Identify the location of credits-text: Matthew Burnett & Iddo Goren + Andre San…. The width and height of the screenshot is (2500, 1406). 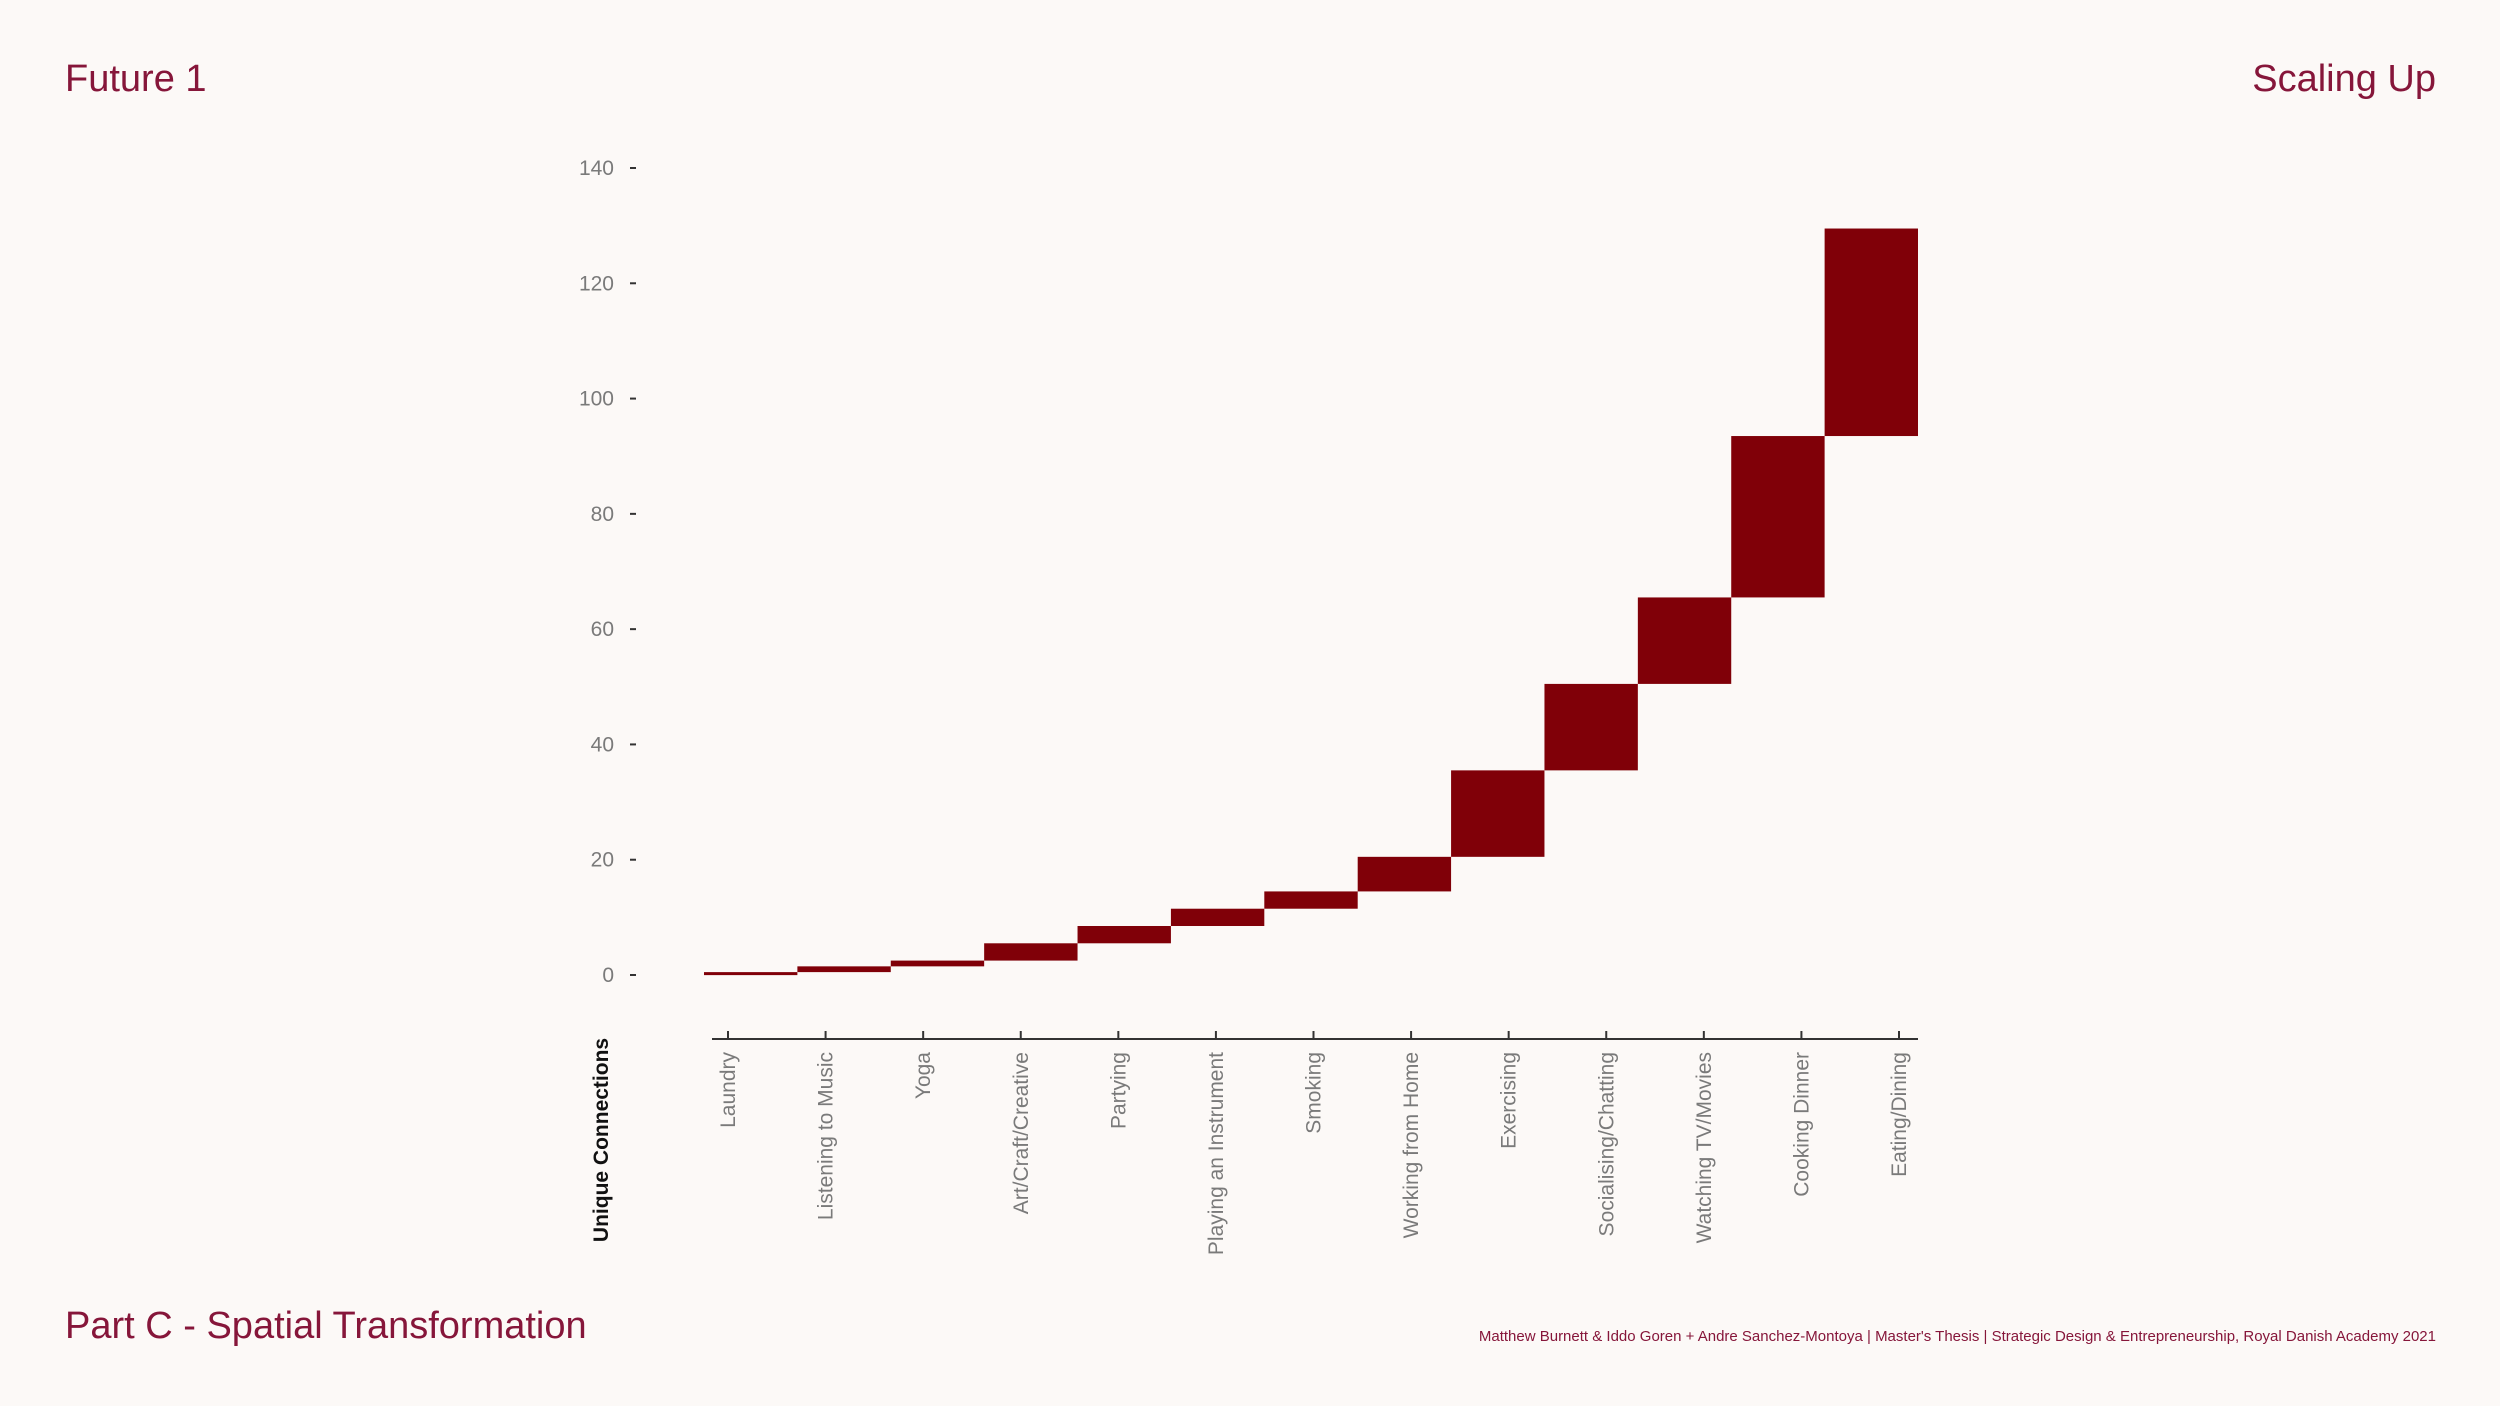
(1957, 1336).